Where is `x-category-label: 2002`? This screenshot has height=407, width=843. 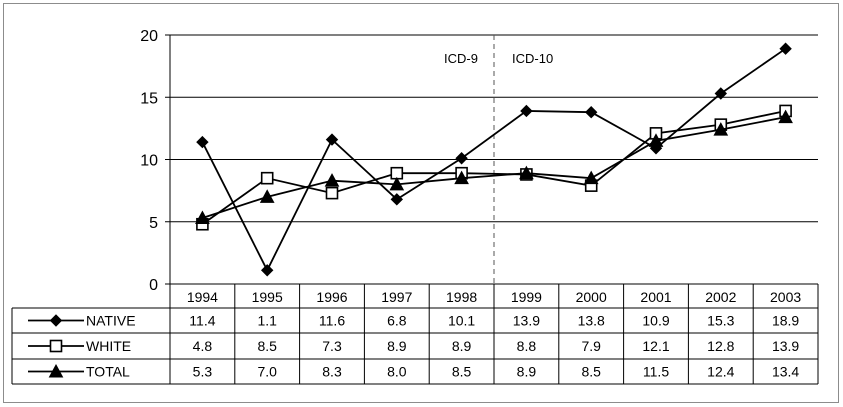 x-category-label: 2002 is located at coordinates (720, 297).